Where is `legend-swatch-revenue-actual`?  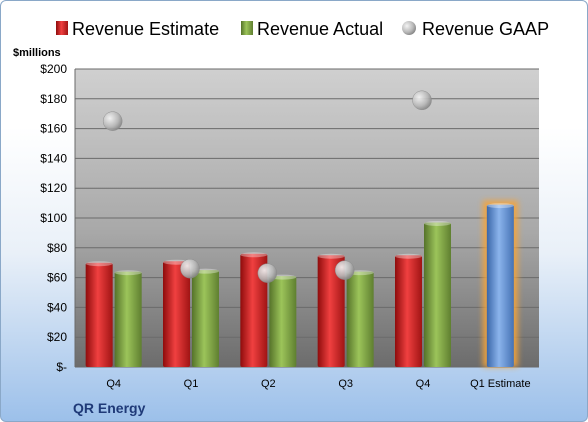 legend-swatch-revenue-actual is located at coordinates (247, 28).